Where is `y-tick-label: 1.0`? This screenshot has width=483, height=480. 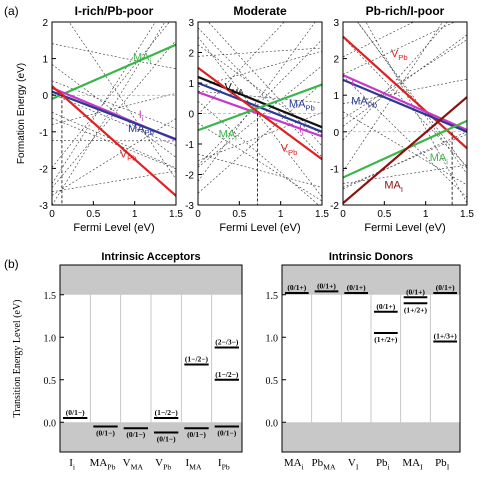
y-tick-label: 1.0 is located at coordinates (272, 338).